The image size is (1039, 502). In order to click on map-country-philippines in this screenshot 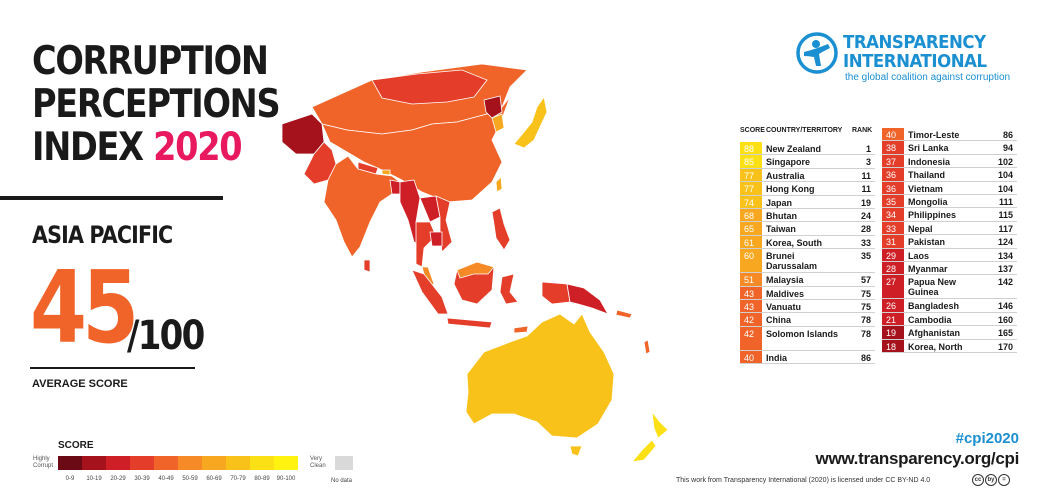, I will do `click(501, 229)`.